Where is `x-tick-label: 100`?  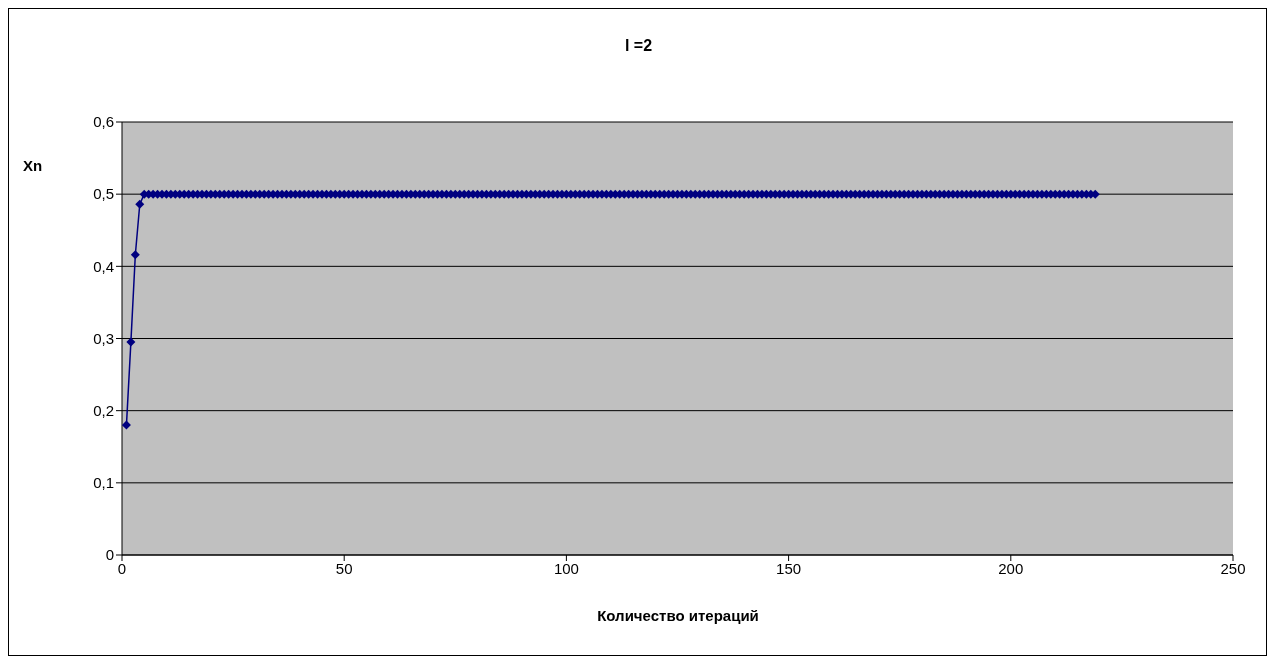
x-tick-label: 100 is located at coordinates (566, 568).